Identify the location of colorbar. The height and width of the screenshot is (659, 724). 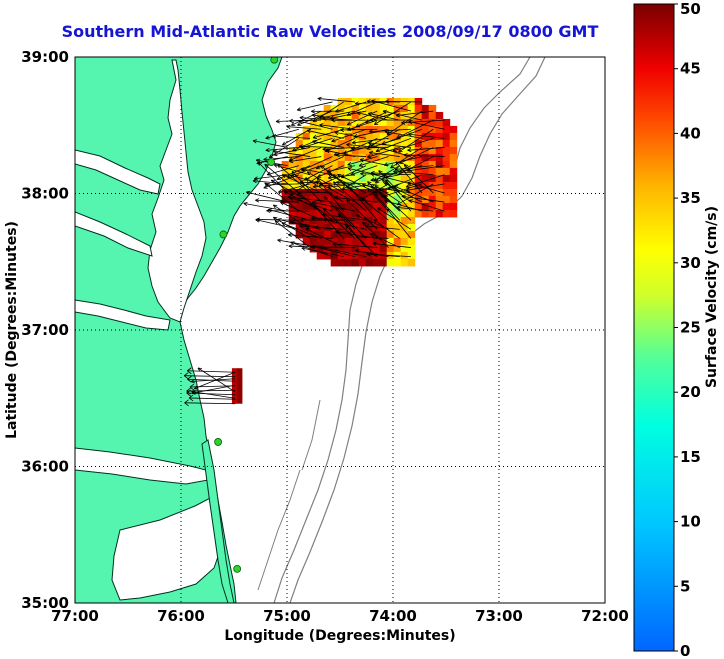
(654, 327).